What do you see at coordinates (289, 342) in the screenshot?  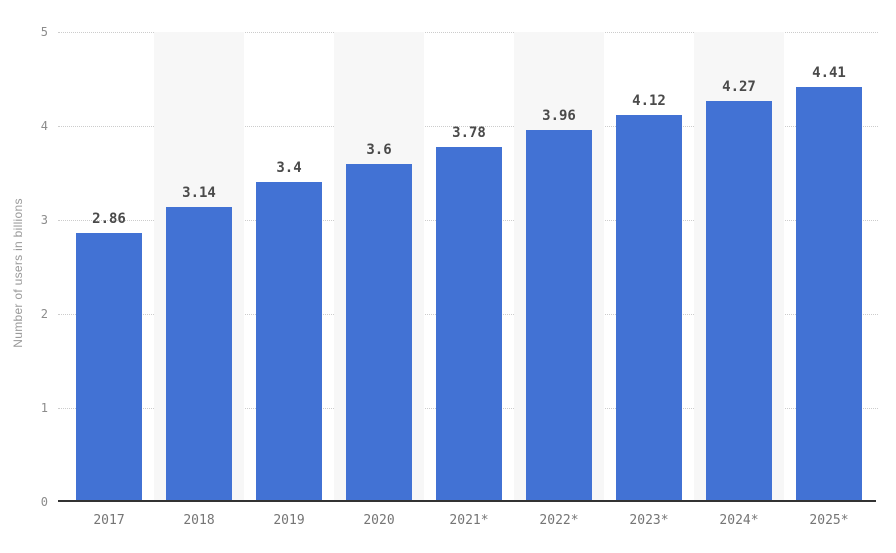 I see `bar-2019` at bounding box center [289, 342].